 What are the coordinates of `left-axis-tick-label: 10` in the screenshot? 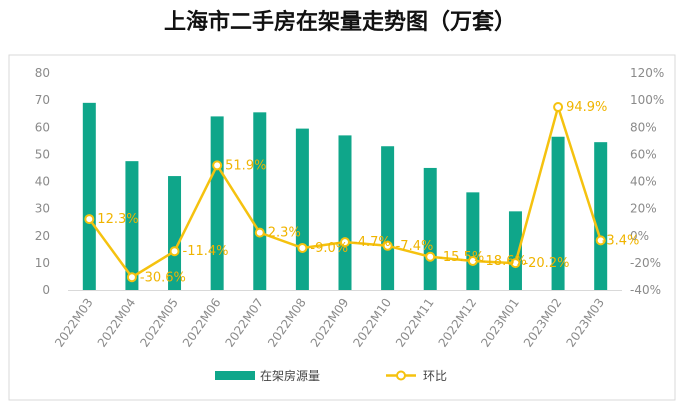 It's located at (42, 263).